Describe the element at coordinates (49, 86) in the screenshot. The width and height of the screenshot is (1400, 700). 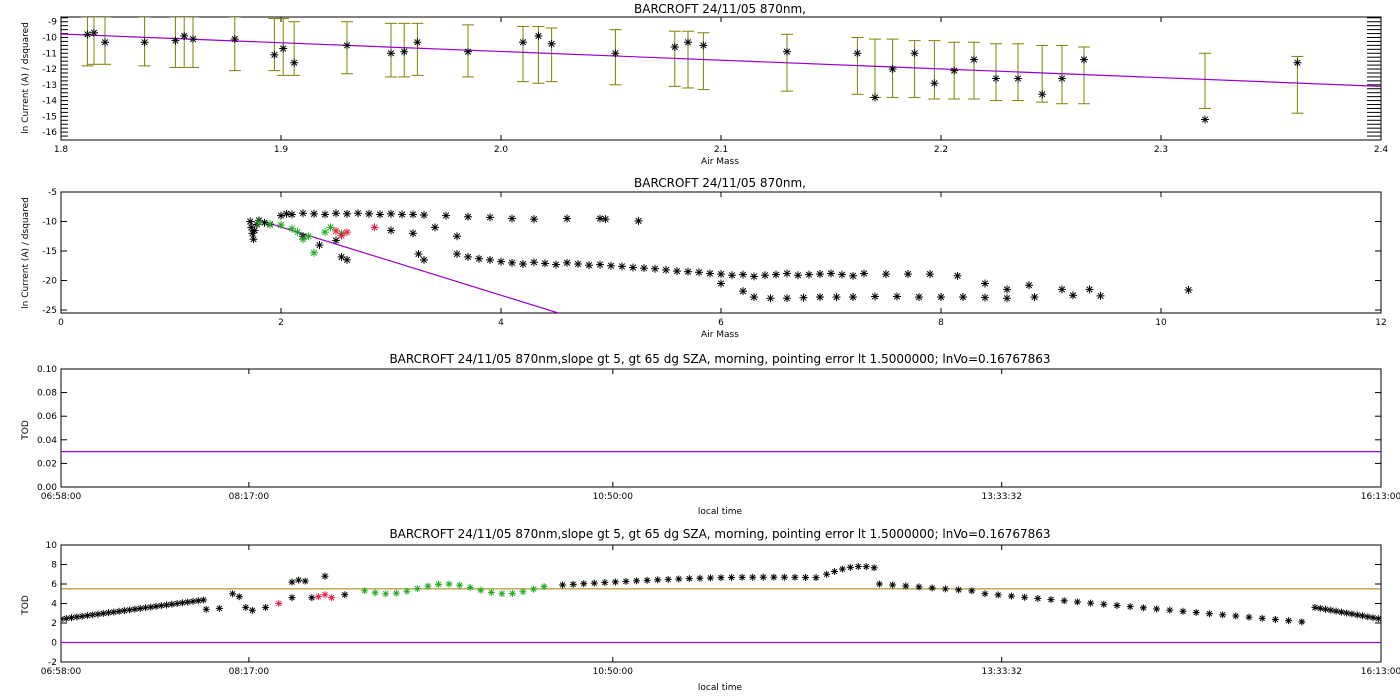
I see `panel1-ytick-label: -13` at that location.